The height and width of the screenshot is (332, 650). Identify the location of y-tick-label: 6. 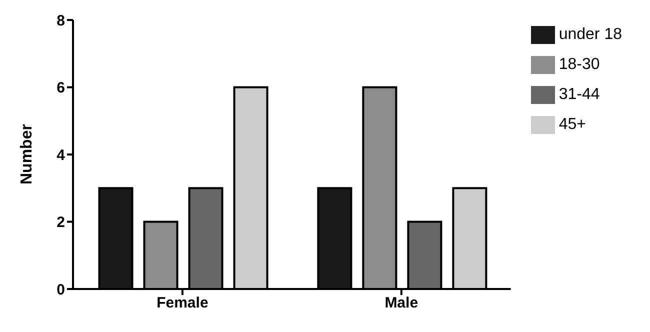
(60, 88).